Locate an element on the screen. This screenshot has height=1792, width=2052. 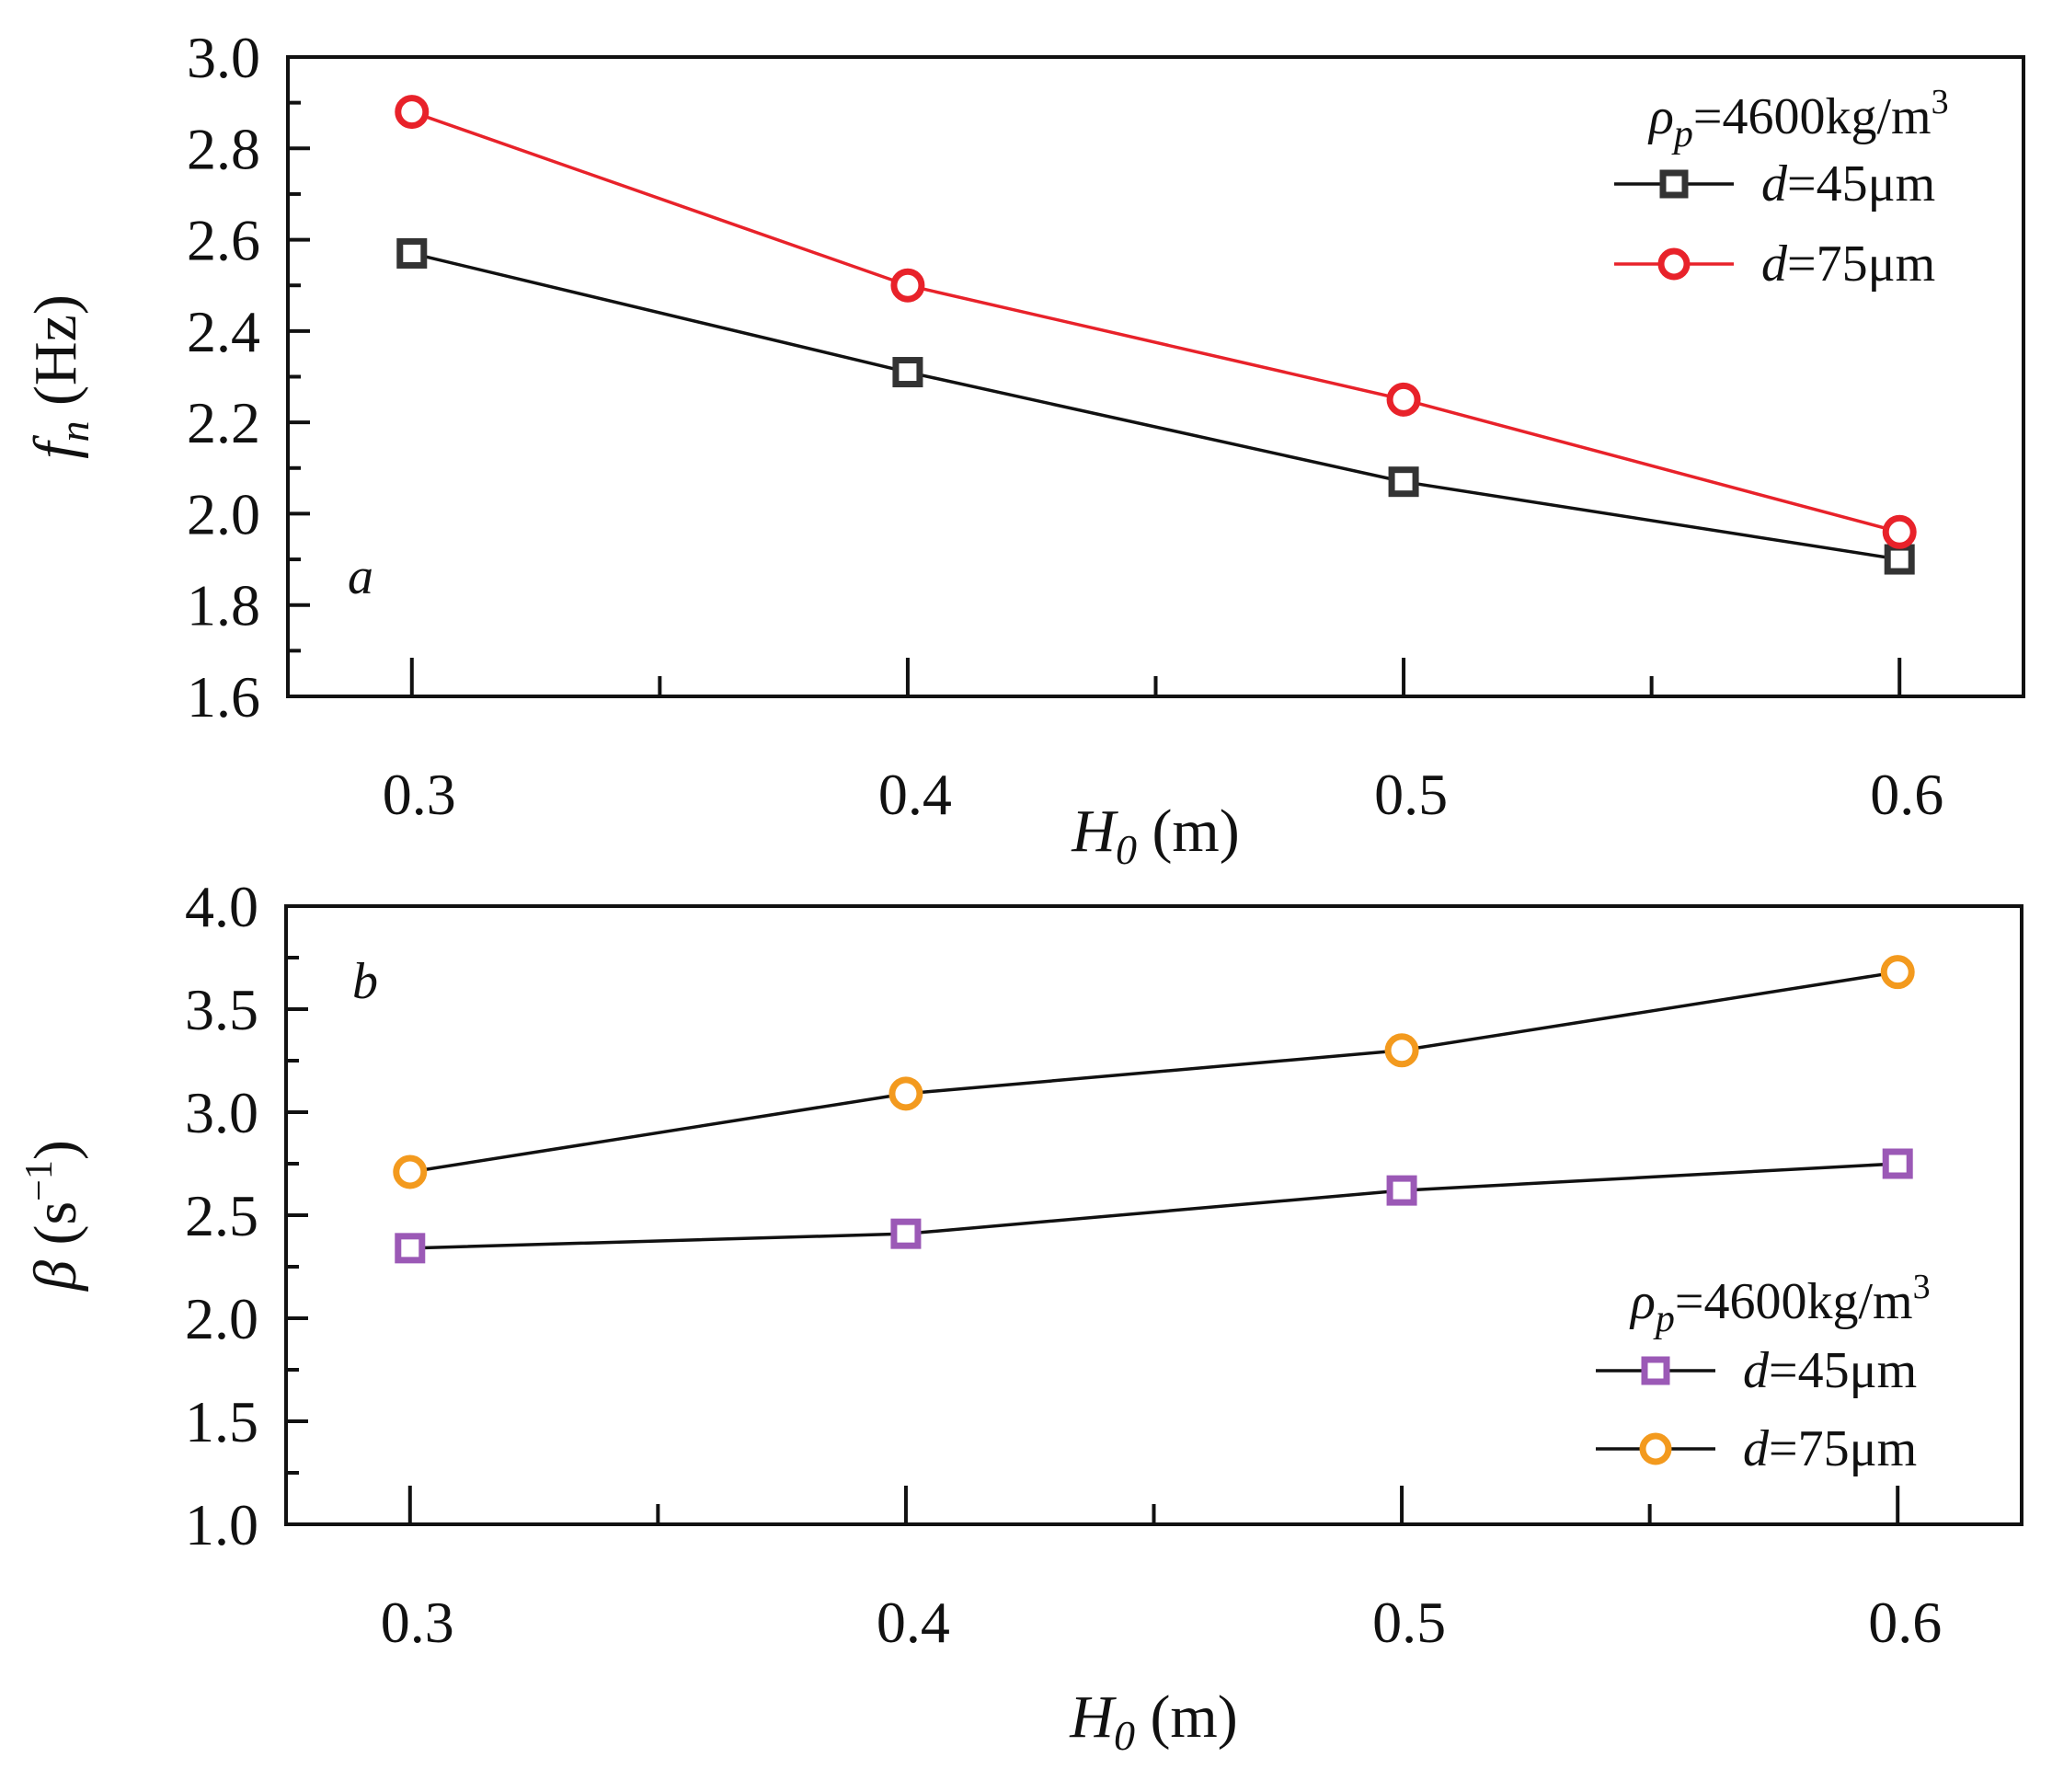
panel-b-x-axis-title-var: H is located at coordinates (1093, 1717).